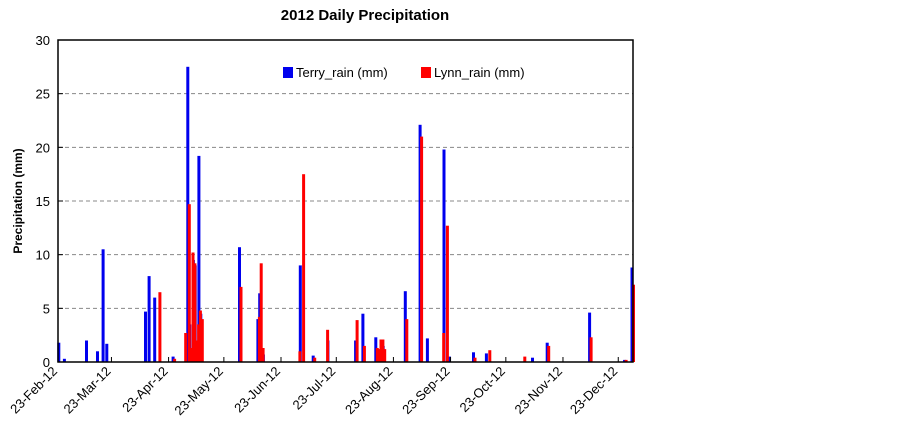 The width and height of the screenshot is (903, 437). Describe the element at coordinates (539, 391) in the screenshot. I see `x-tick-label: 23-Nov-12` at that location.